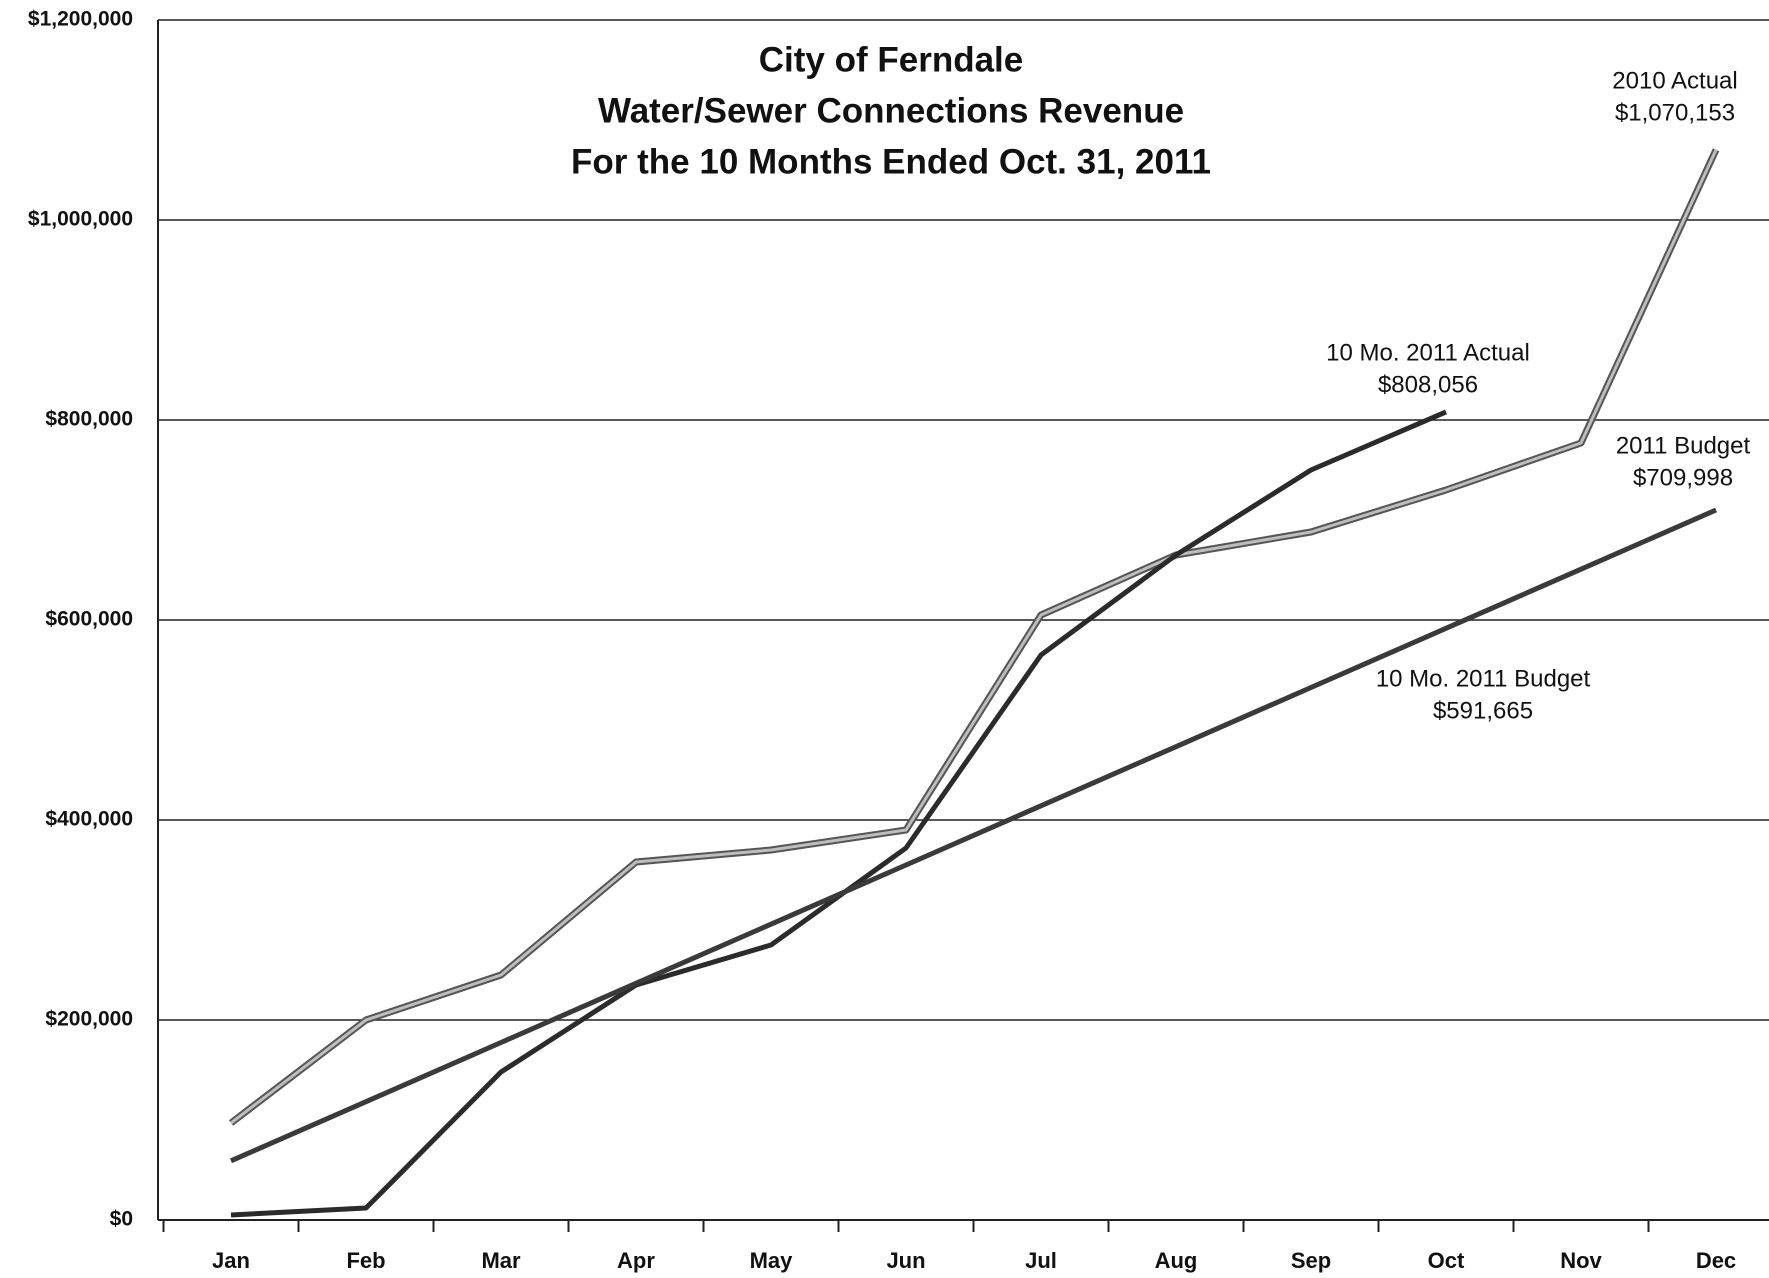 The image size is (1769, 1278). What do you see at coordinates (1716, 1260) in the screenshot?
I see `x-tick-label: Dec` at bounding box center [1716, 1260].